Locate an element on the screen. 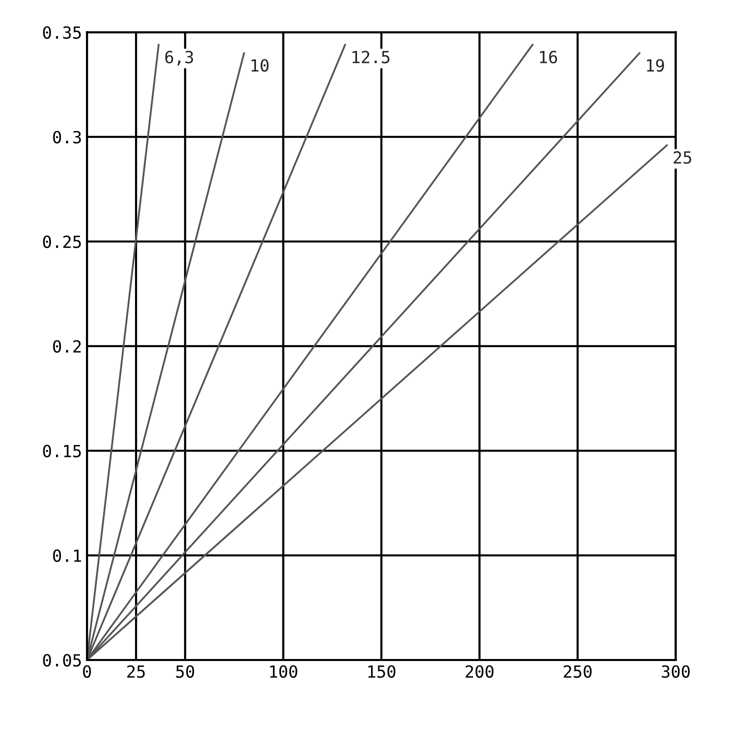 Image resolution: width=750 pixels, height=750 pixels. y-tick-label: 0.25 is located at coordinates (62, 242).